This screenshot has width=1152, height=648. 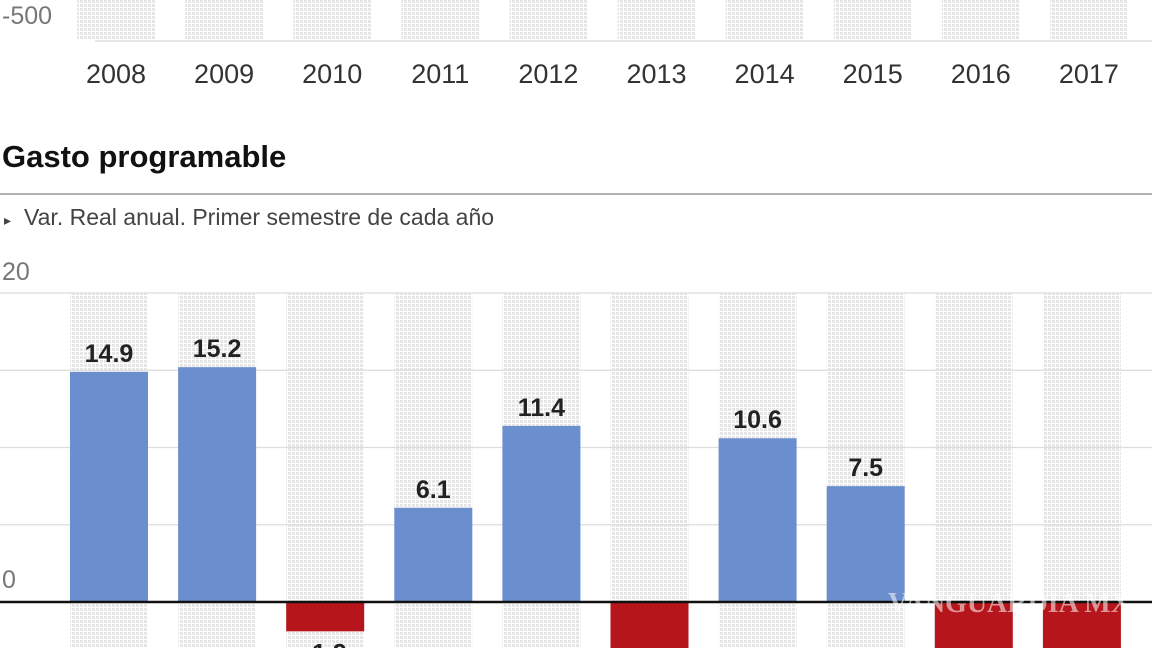 What do you see at coordinates (116, 74) in the screenshot?
I see `x-tick-label: 2008` at bounding box center [116, 74].